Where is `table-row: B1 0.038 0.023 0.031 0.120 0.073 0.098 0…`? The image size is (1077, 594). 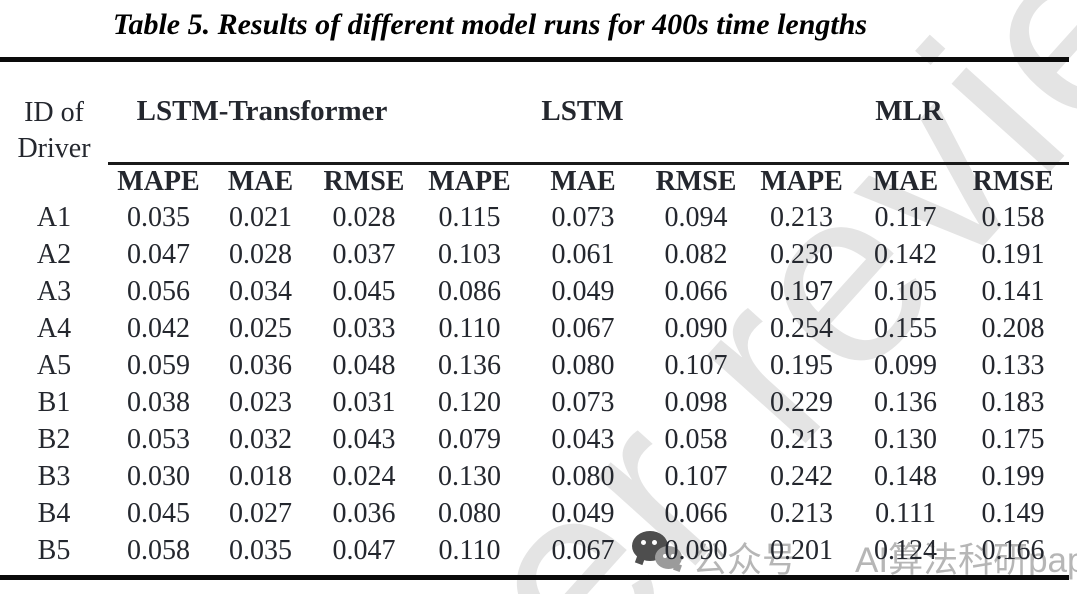 table-row: B1 0.038 0.023 0.031 0.120 0.073 0.098 0… is located at coordinates (534, 402).